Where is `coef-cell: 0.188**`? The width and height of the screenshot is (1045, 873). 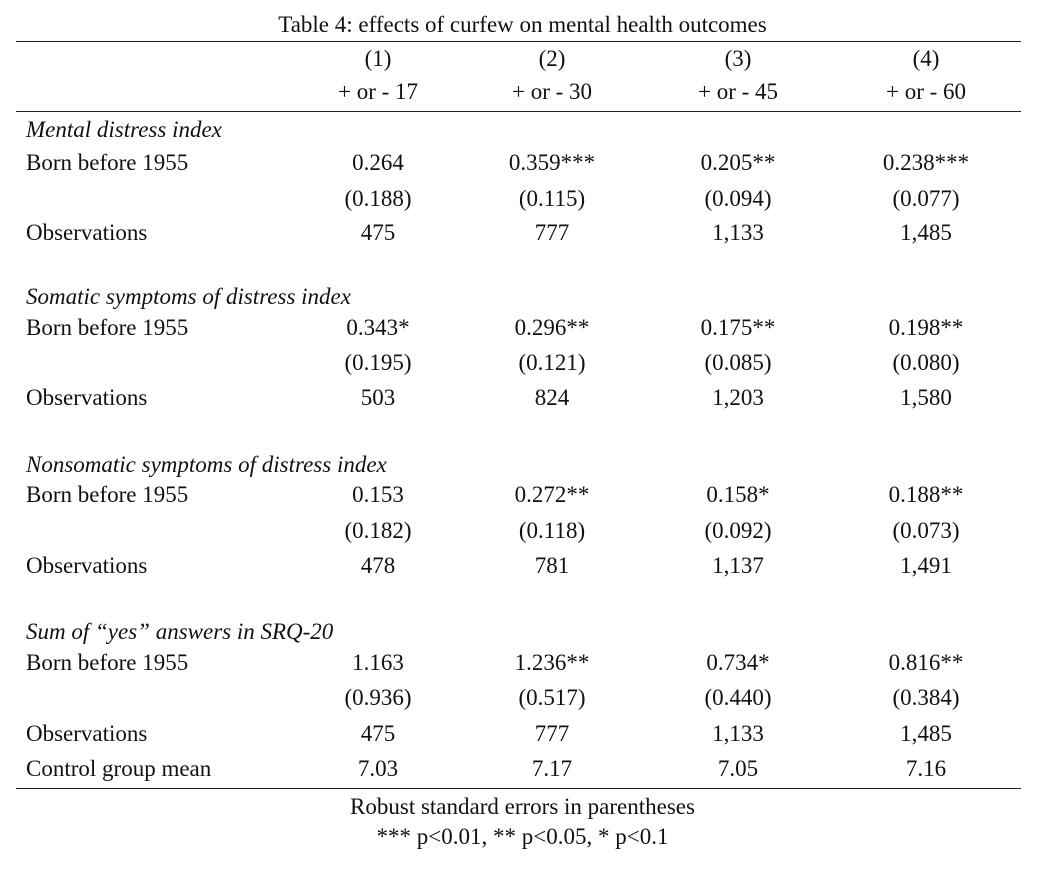 coef-cell: 0.188** is located at coordinates (926, 494).